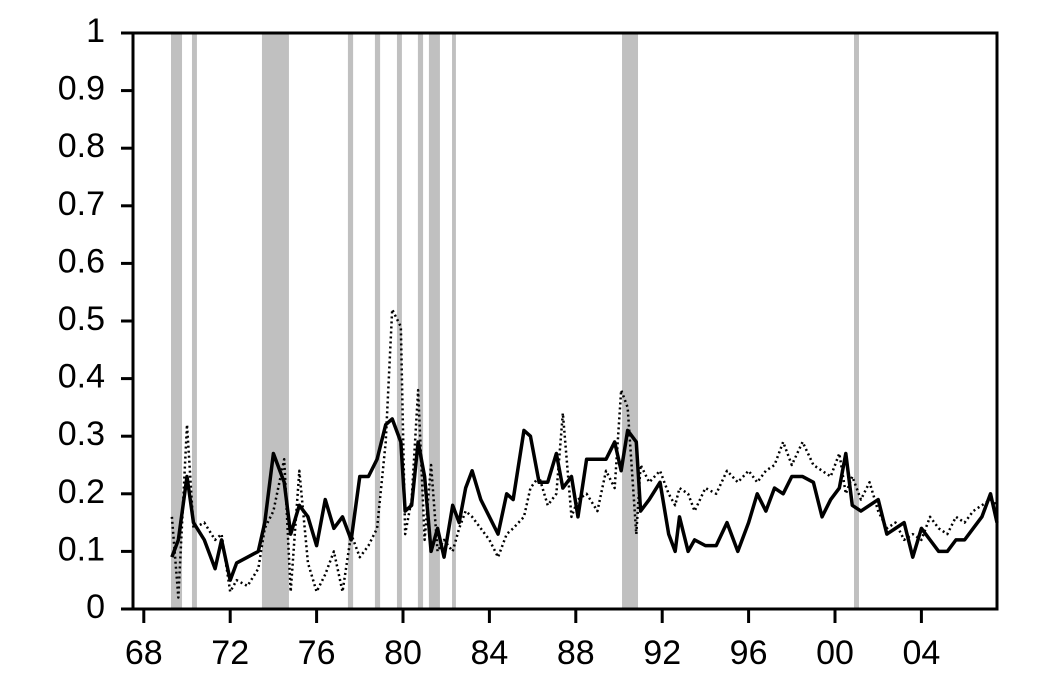 Image resolution: width=1050 pixels, height=687 pixels. Describe the element at coordinates (81, 89) in the screenshot. I see `y-tick-label: 0.9` at that location.